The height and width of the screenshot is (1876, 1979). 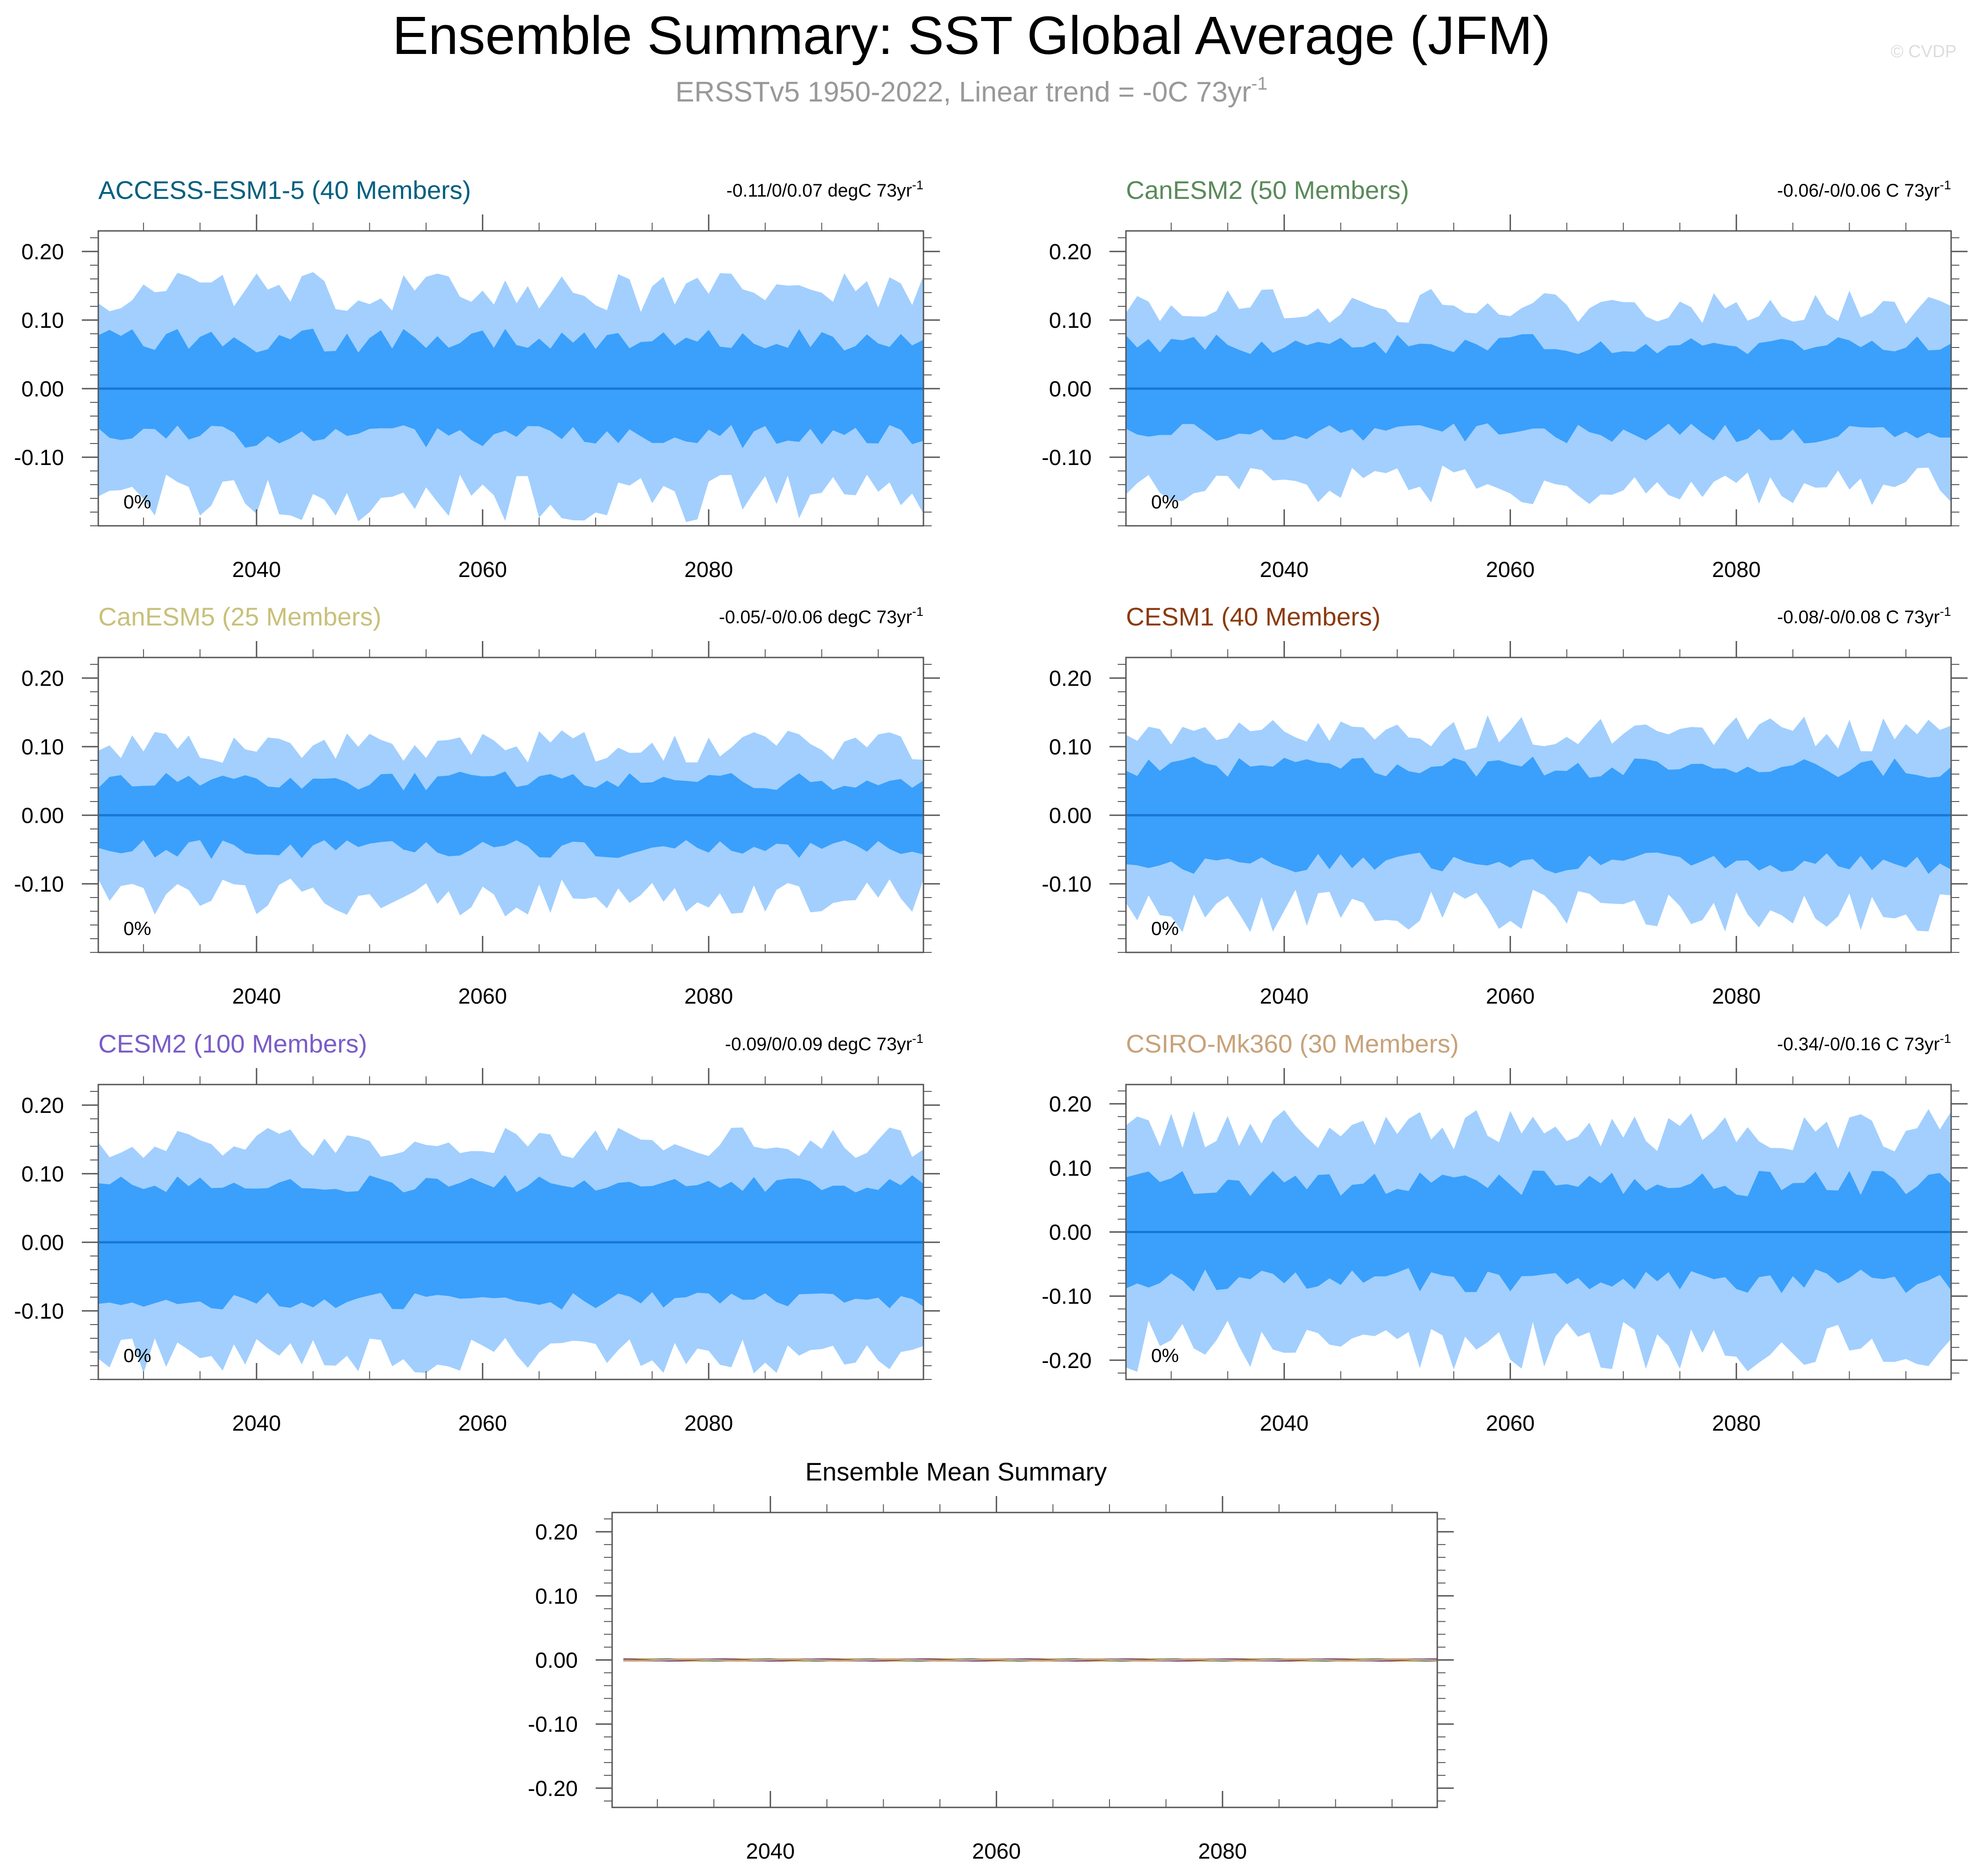 I want to click on trend-label-main: -0.06/-0/0.06 C 73yr, so click(x=1858, y=191).